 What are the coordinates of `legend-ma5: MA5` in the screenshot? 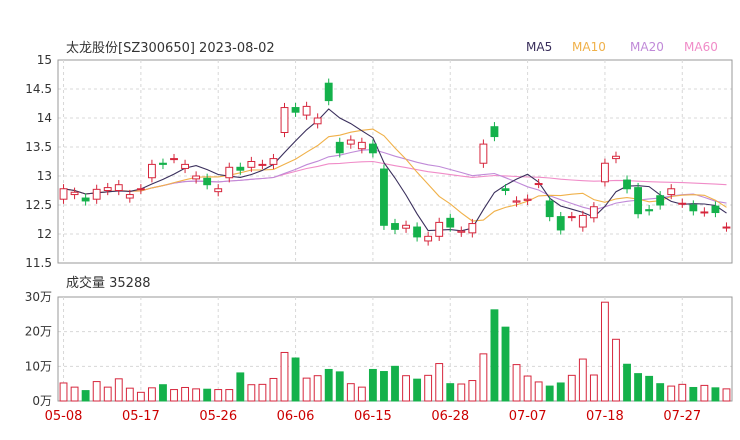 It's located at (539, 47).